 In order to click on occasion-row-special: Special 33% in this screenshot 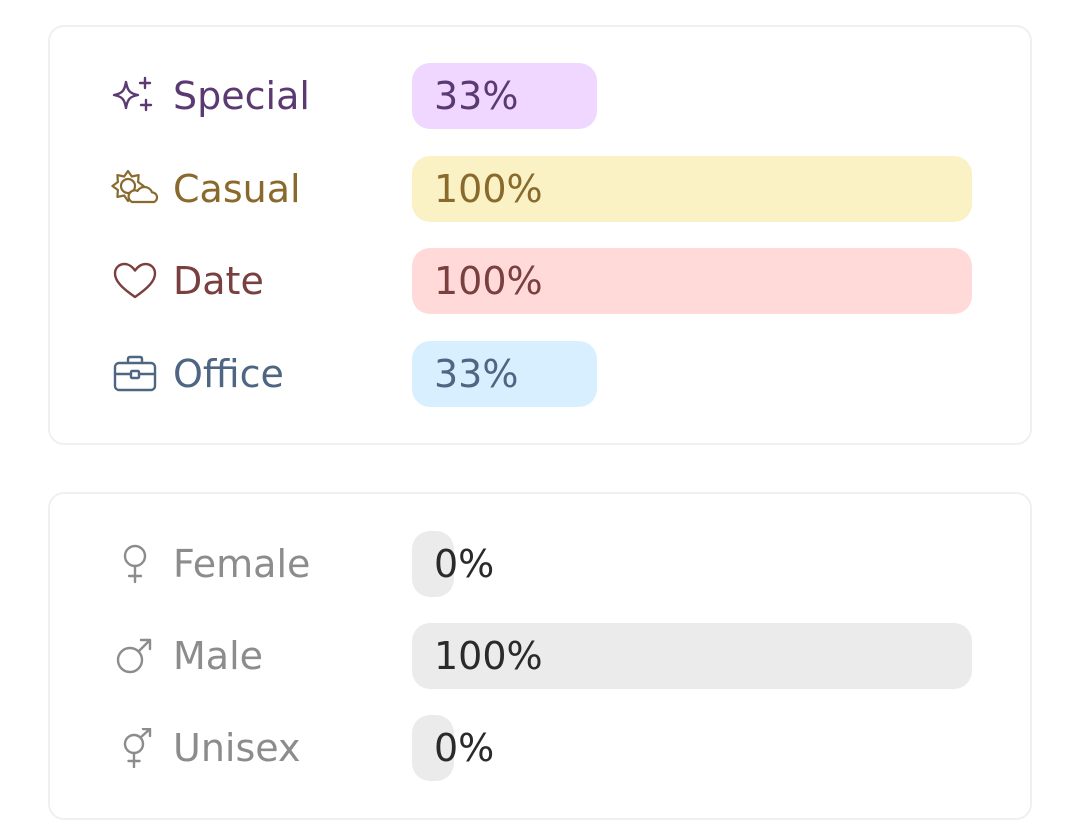, I will do `click(540, 96)`.